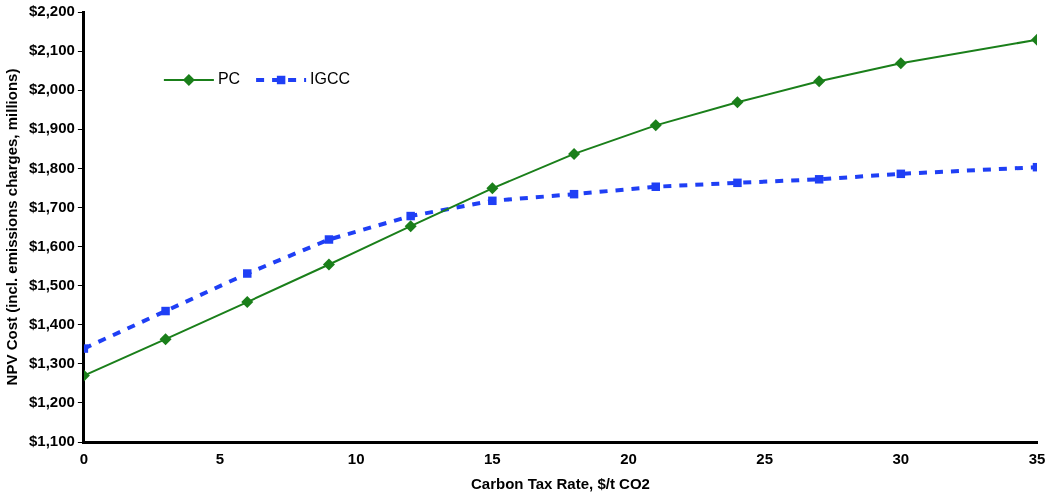 The width and height of the screenshot is (1055, 498). Describe the element at coordinates (560, 484) in the screenshot. I see `x-axis-title: Carbon Tax Rate, $/t CO2` at that location.